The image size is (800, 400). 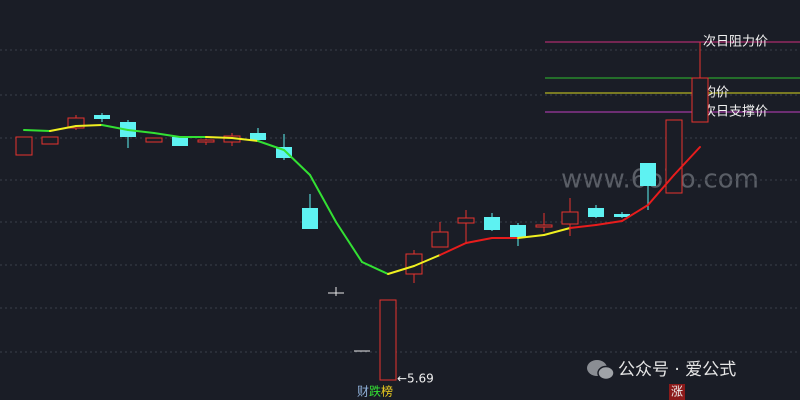 I want to click on rise-tag: 涨, so click(x=677, y=391).